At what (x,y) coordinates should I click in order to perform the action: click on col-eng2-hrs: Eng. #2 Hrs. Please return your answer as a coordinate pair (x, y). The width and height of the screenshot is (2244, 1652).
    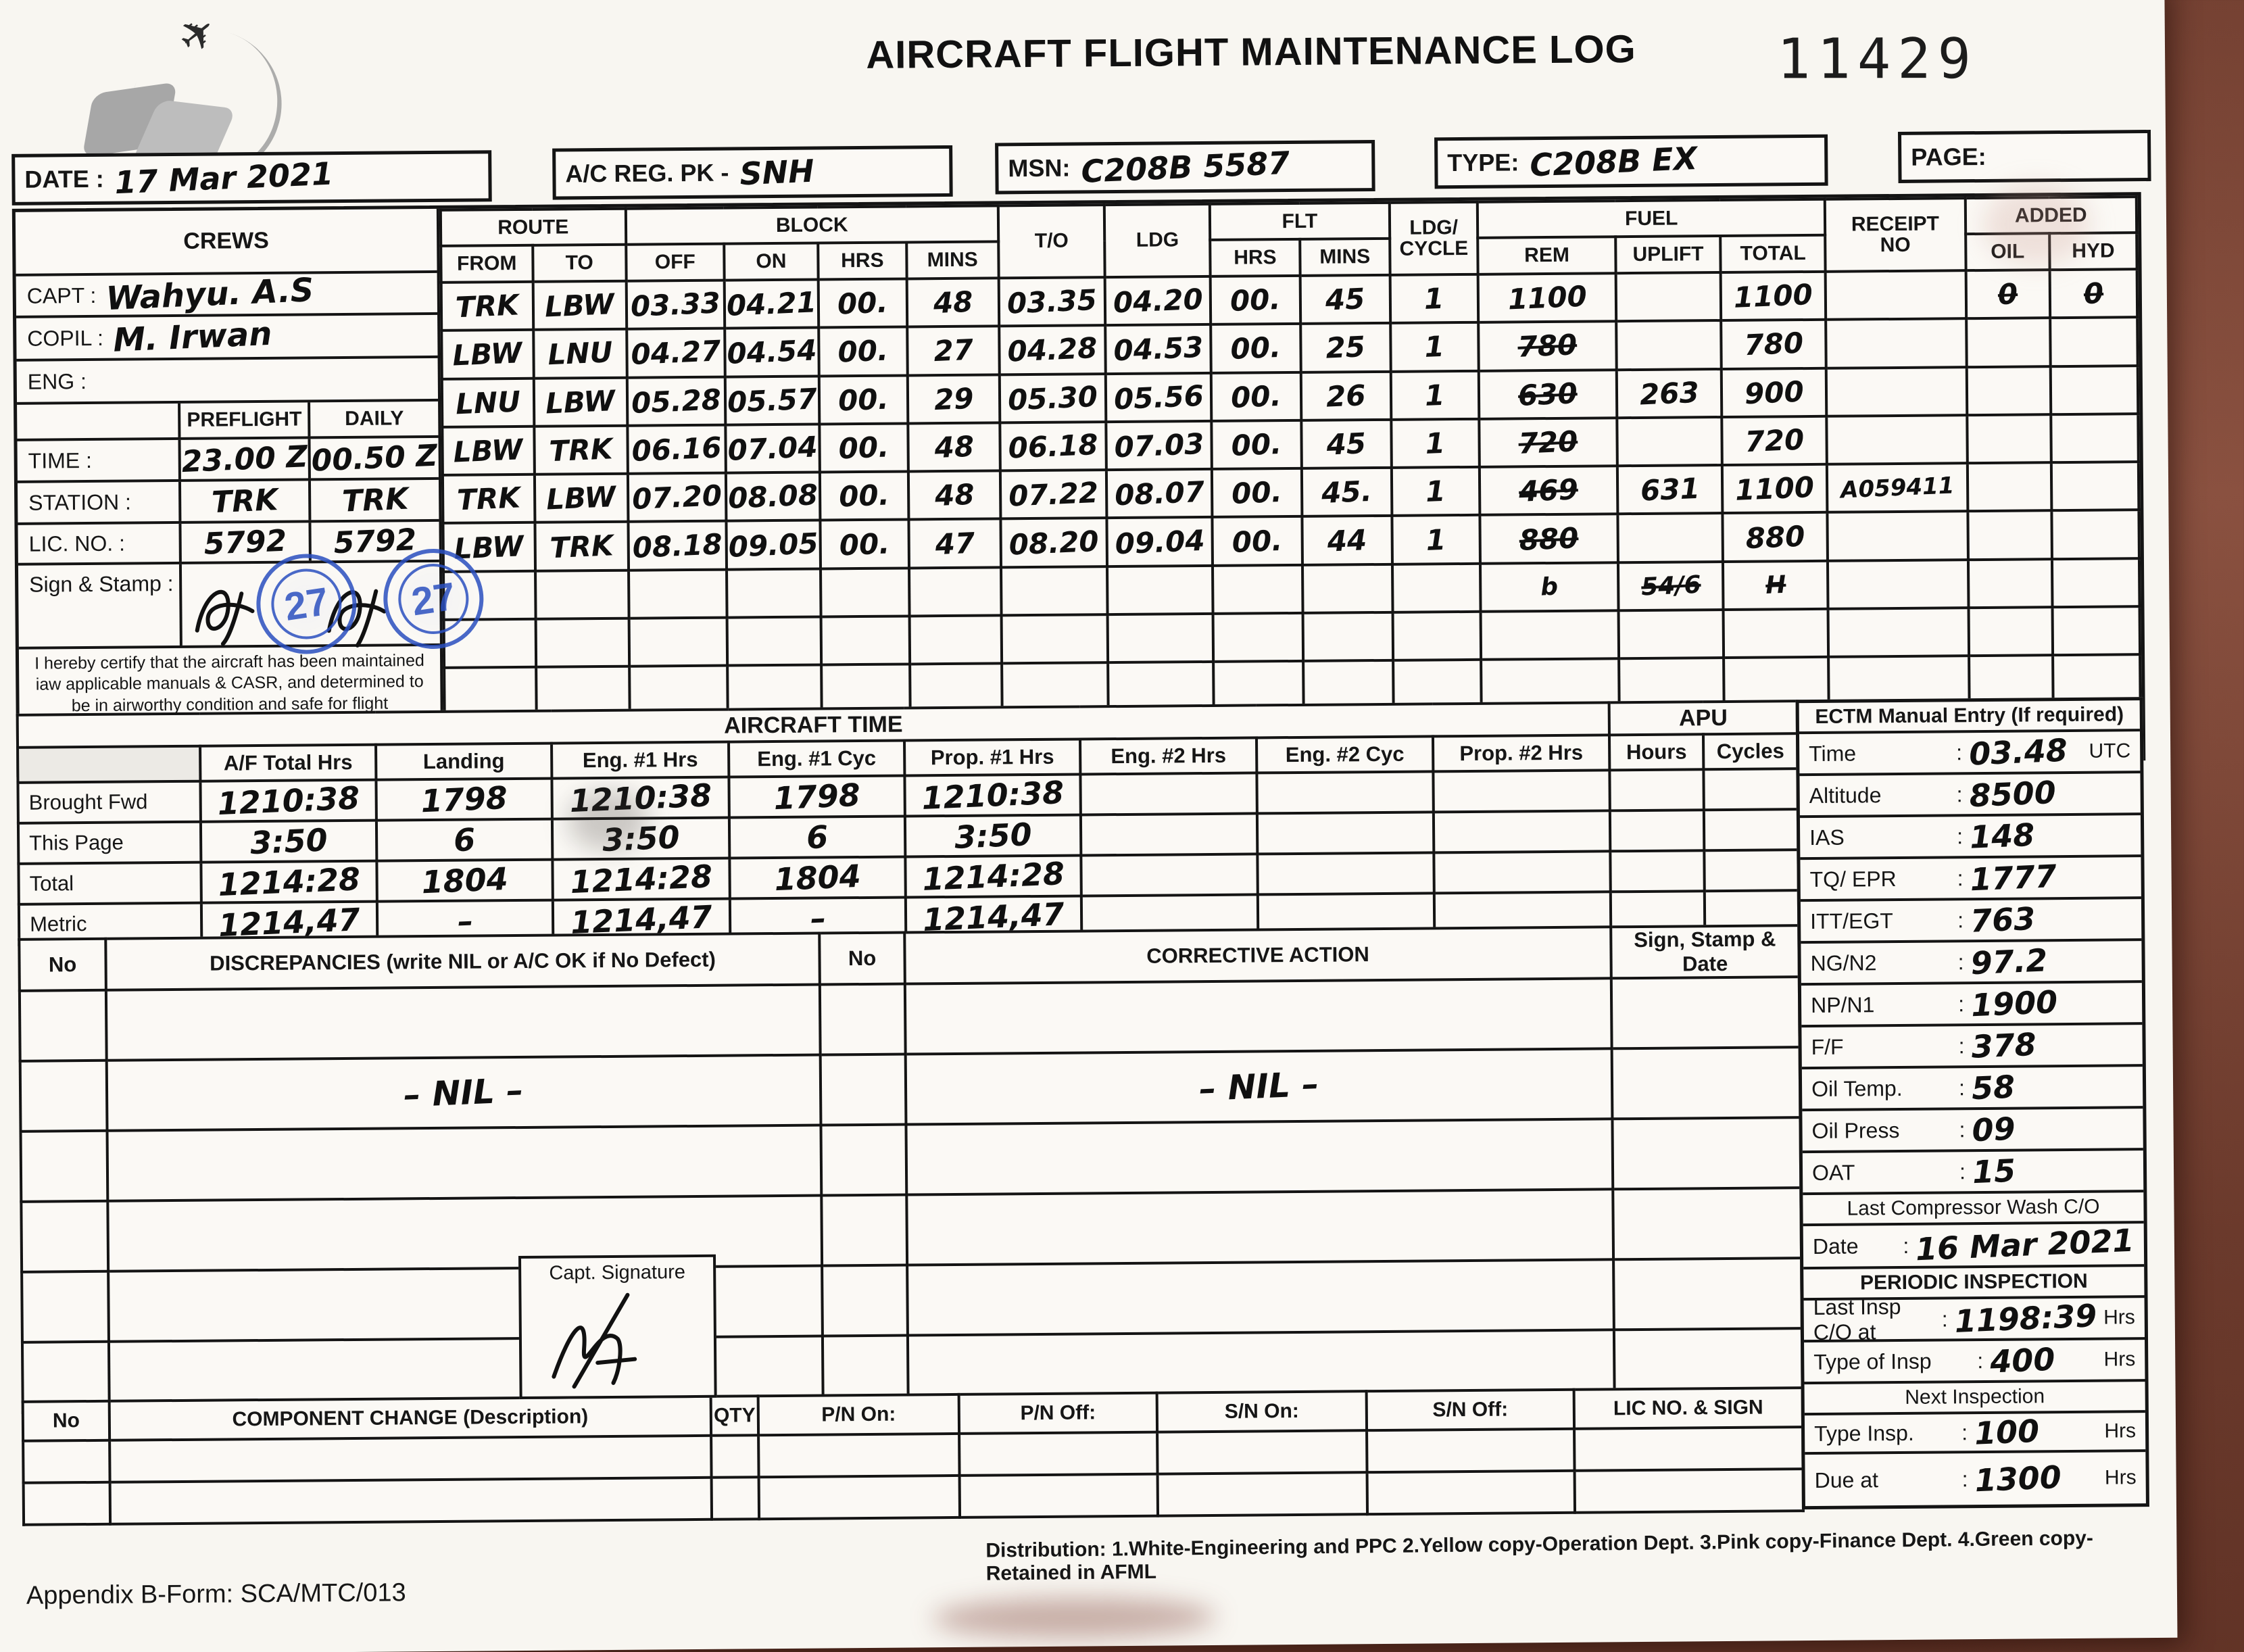
    Looking at the image, I should click on (1168, 756).